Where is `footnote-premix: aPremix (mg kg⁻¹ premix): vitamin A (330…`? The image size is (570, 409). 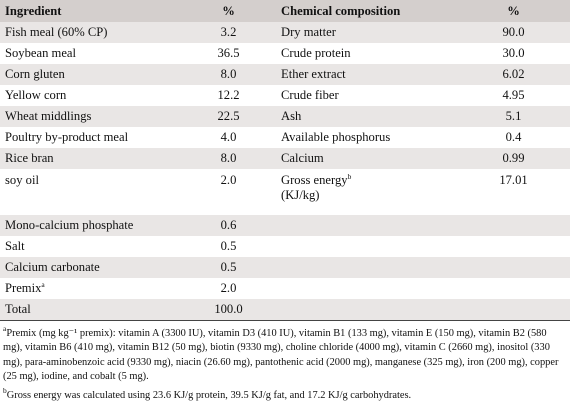
footnote-premix: aPremix (mg kg⁻¹ premix): vitamin A (330… is located at coordinates (284, 354).